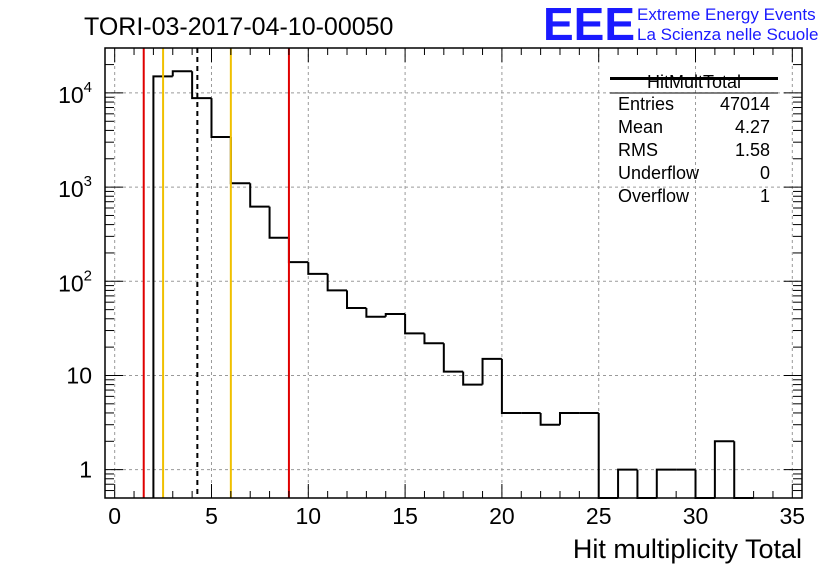 The height and width of the screenshot is (572, 836). Describe the element at coordinates (765, 196) in the screenshot. I see `stats-value-overflow: 1` at that location.